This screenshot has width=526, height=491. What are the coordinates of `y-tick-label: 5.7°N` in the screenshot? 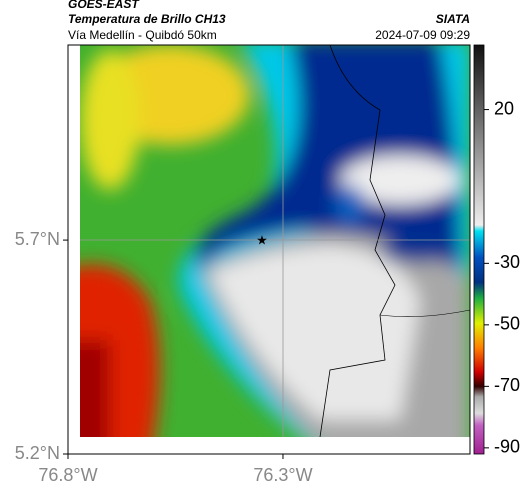 It's located at (37, 239).